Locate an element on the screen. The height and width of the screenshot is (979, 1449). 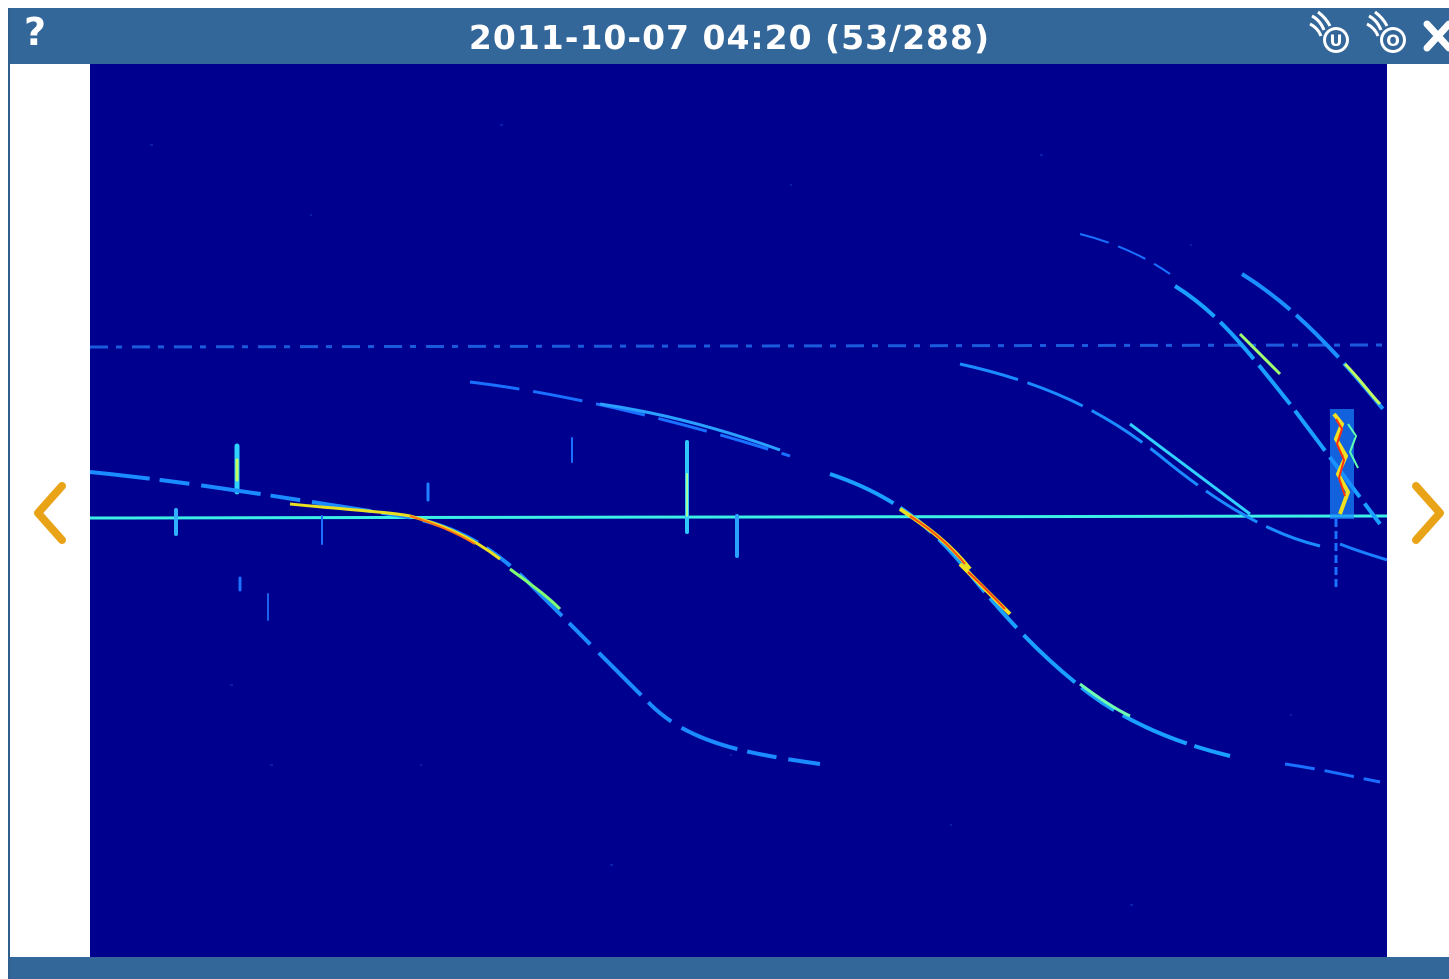
help-button: ? is located at coordinates (35, 32).